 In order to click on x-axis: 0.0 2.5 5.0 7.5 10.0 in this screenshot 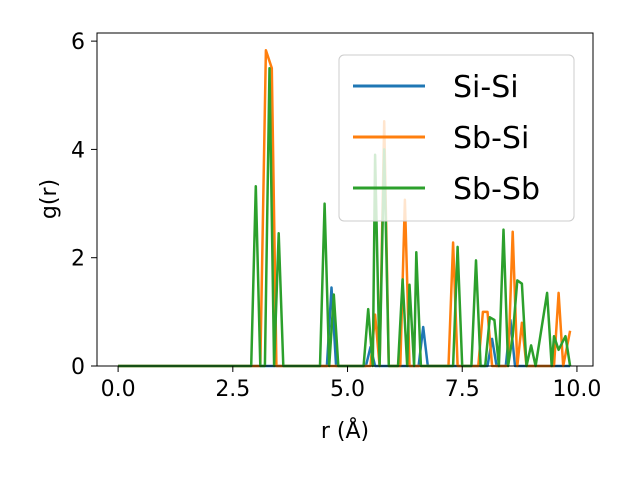, I will do `click(351, 384)`.